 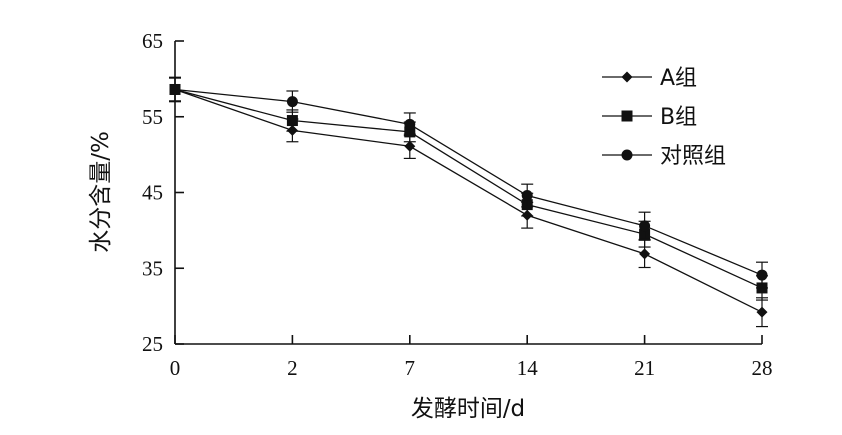 What do you see at coordinates (678, 117) in the screenshot?
I see `legend-label: B组` at bounding box center [678, 117].